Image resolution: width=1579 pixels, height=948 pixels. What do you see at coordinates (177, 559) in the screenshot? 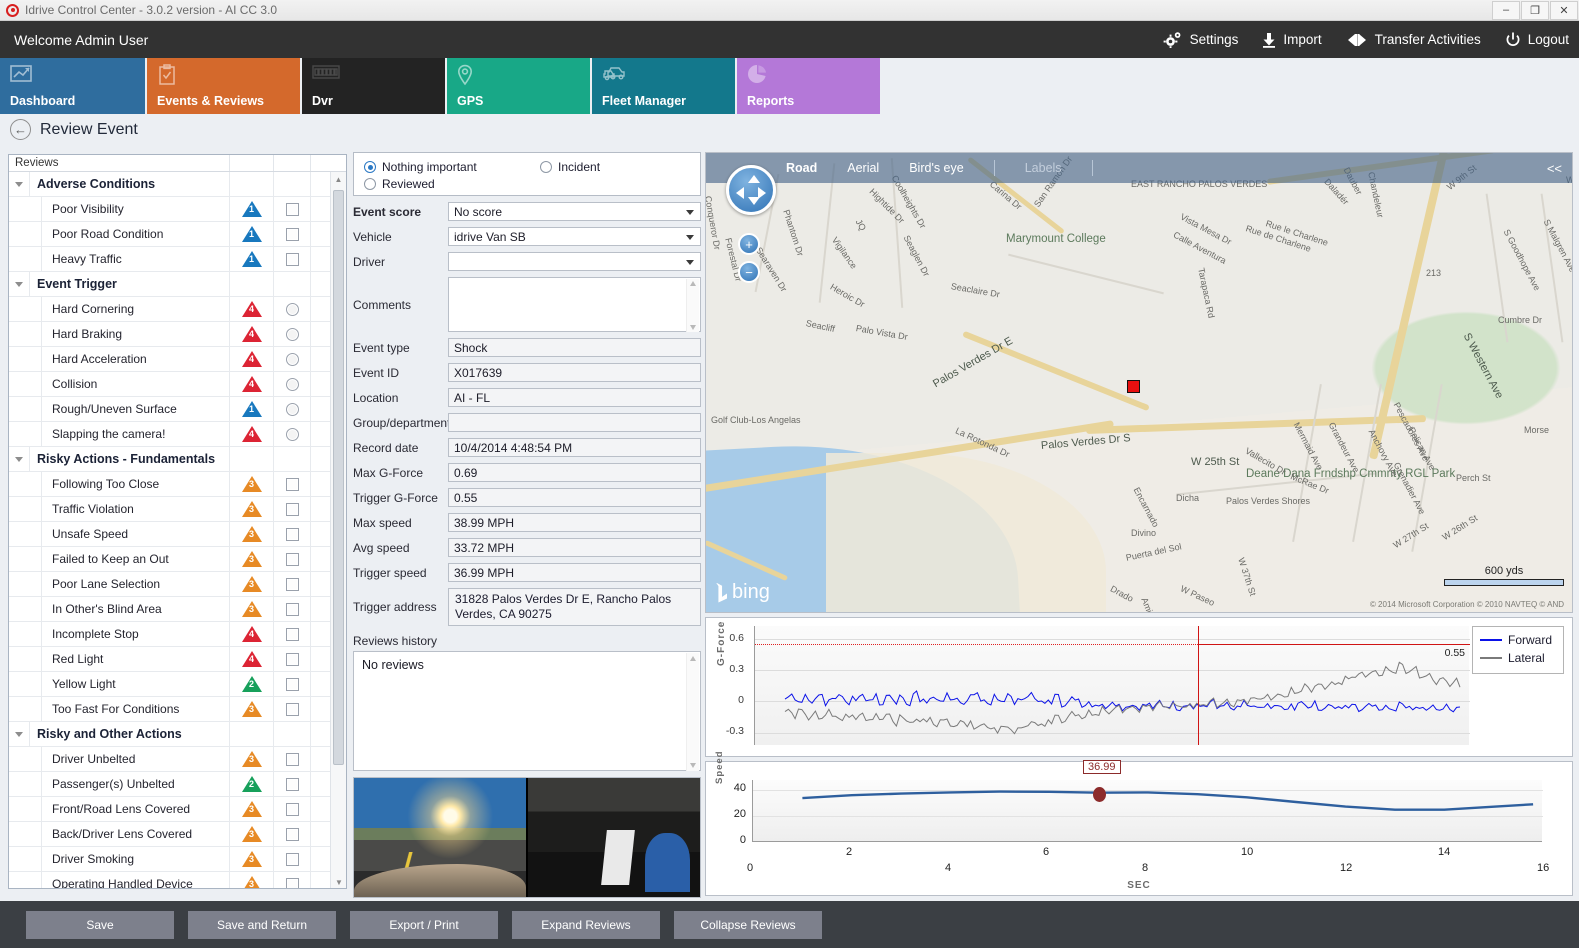
I see `tree-item-row: Failed to Keep an Out 3` at bounding box center [177, 559].